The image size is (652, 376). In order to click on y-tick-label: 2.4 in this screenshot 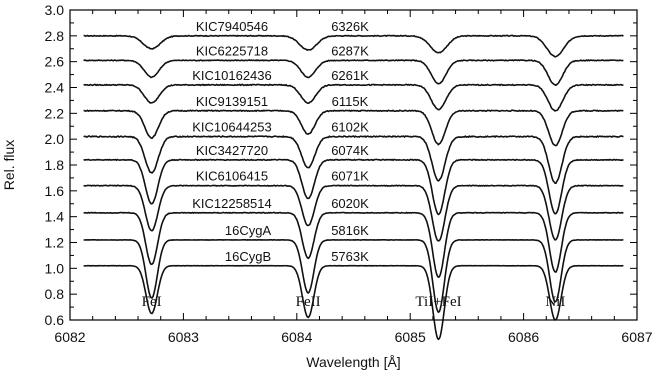, I will do `click(55, 88)`.